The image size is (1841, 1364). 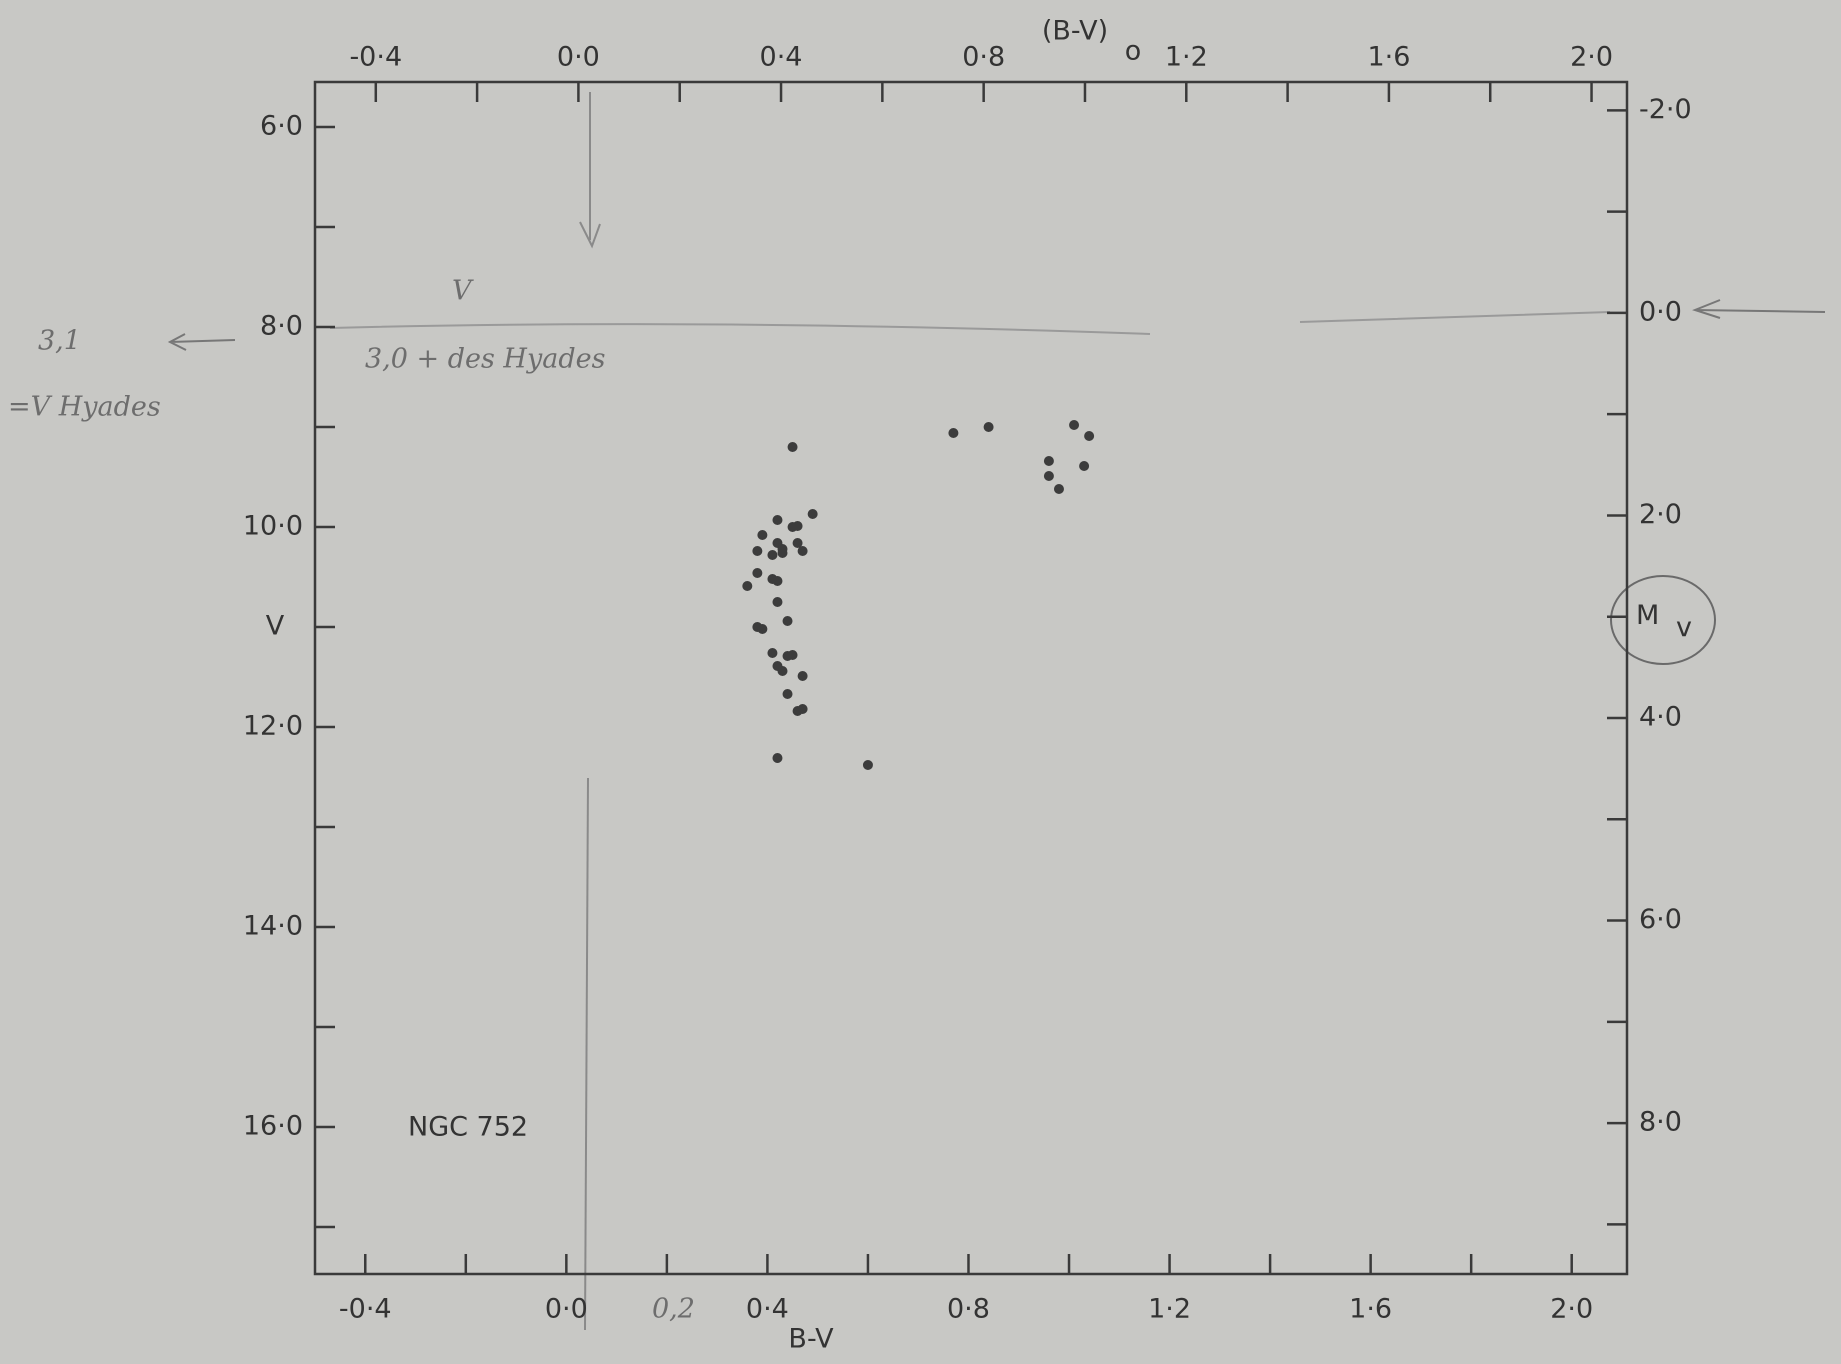 I want to click on x-tick-label: -0·4, so click(x=365, y=1309).